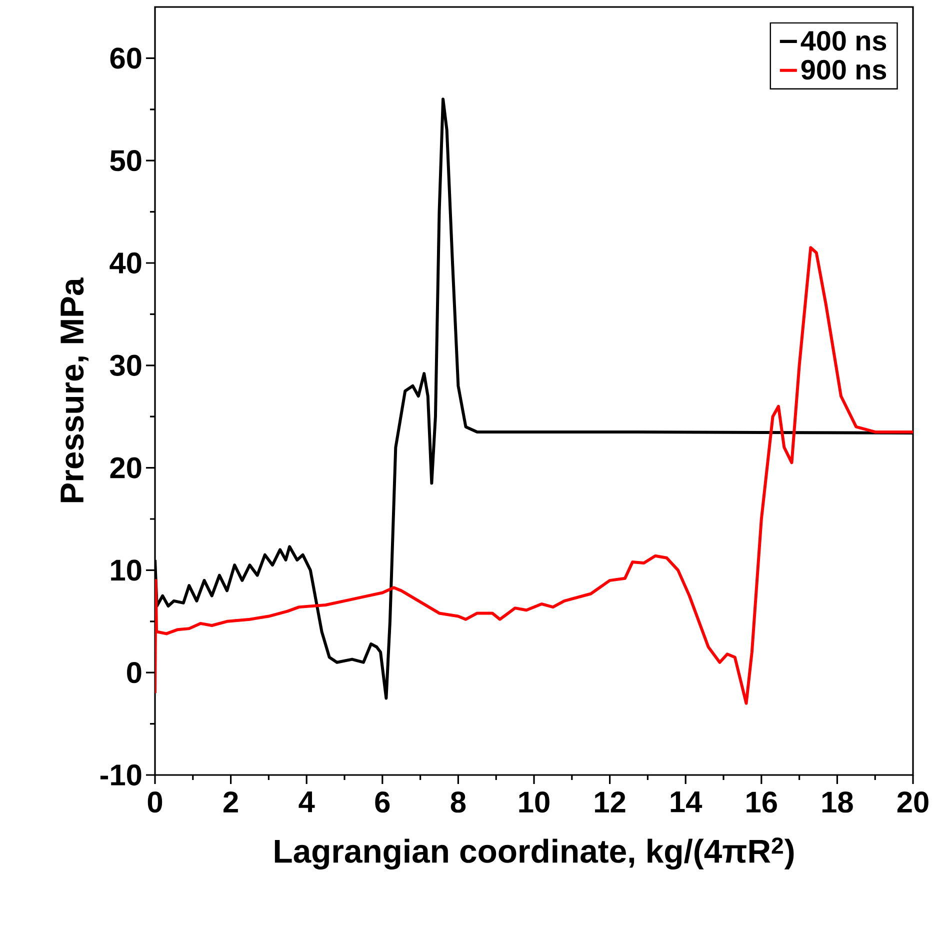  I want to click on x-tick-label: 0, so click(155, 802).